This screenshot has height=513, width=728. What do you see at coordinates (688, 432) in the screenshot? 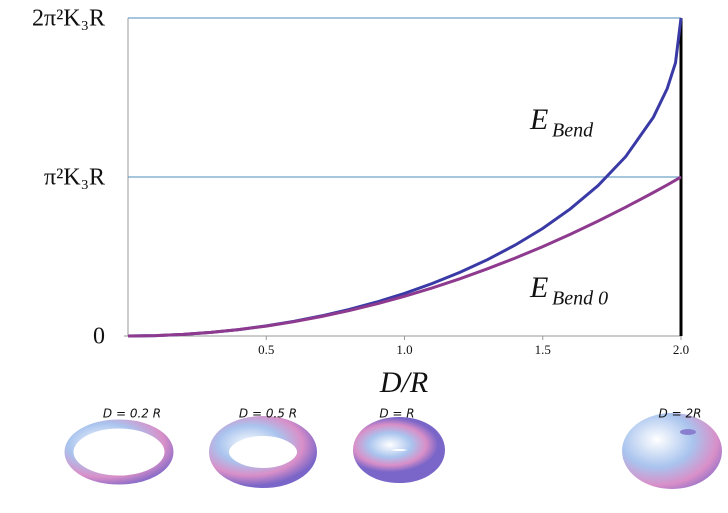
I see `torus-hole` at bounding box center [688, 432].